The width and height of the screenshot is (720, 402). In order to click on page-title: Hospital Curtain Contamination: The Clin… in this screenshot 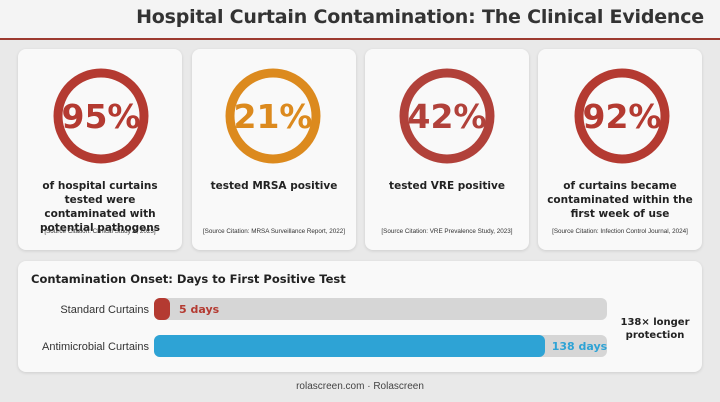, I will do `click(420, 17)`.